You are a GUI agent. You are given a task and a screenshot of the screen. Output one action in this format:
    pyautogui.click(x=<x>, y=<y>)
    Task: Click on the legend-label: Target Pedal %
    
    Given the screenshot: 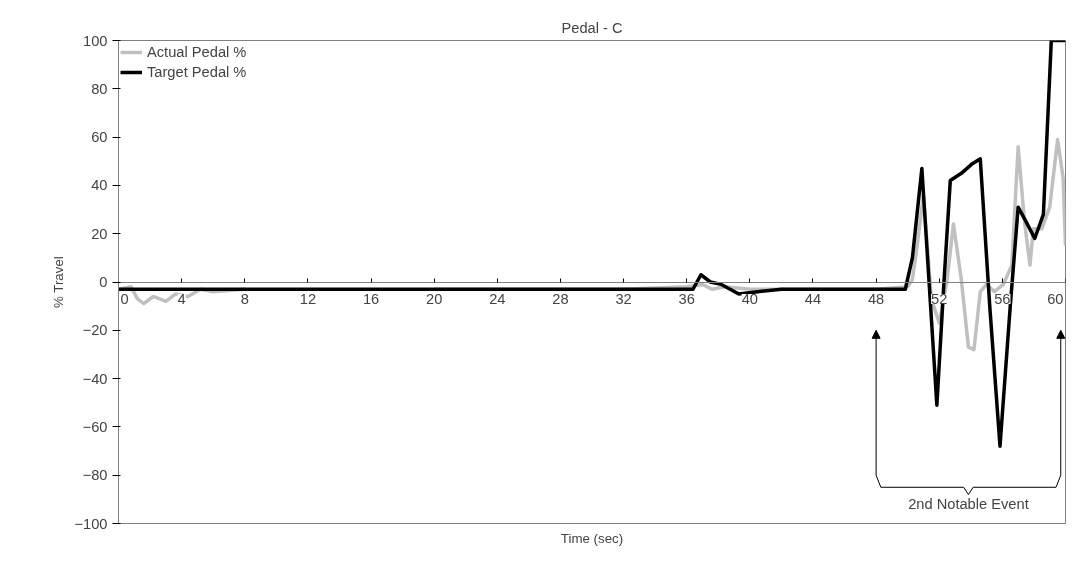 What is the action you would take?
    pyautogui.click(x=197, y=72)
    